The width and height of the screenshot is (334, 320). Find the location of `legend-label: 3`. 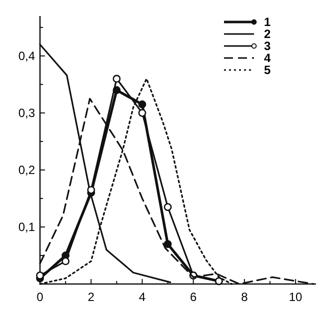

legend-label: 3 is located at coordinates (267, 46).